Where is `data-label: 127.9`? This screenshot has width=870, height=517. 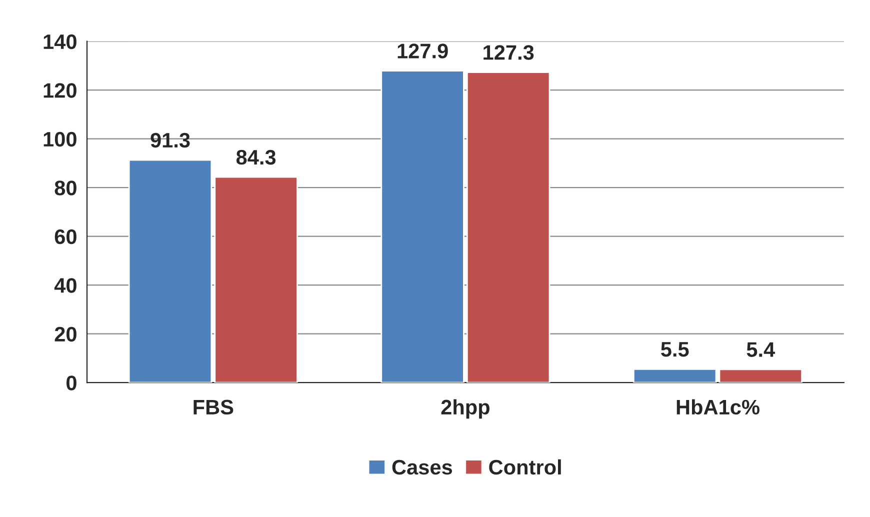
data-label: 127.9 is located at coordinates (423, 51).